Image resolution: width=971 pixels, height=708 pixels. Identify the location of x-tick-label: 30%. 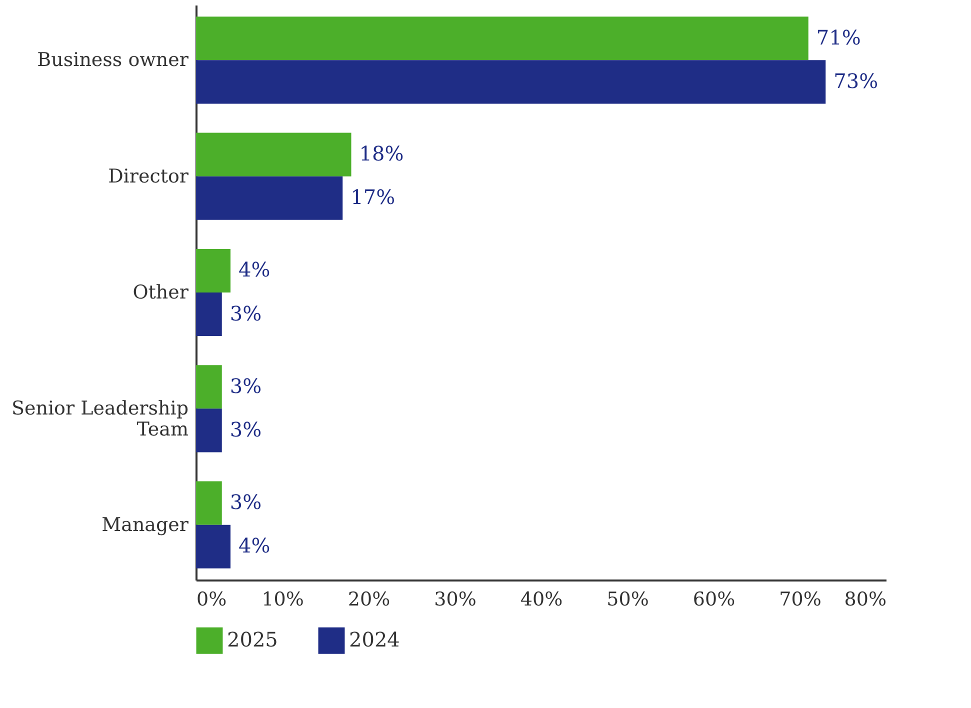
(455, 599).